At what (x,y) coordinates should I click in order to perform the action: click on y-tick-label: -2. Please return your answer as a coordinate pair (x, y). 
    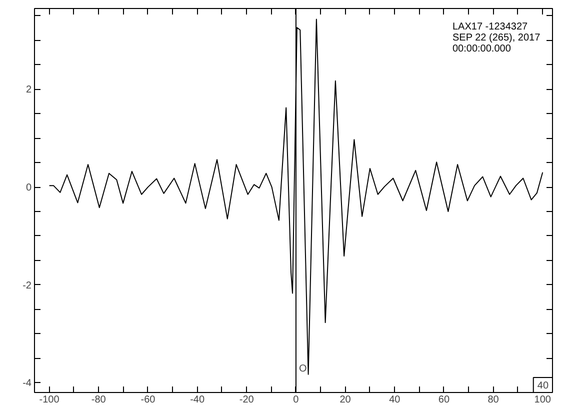
    Looking at the image, I should click on (27, 286).